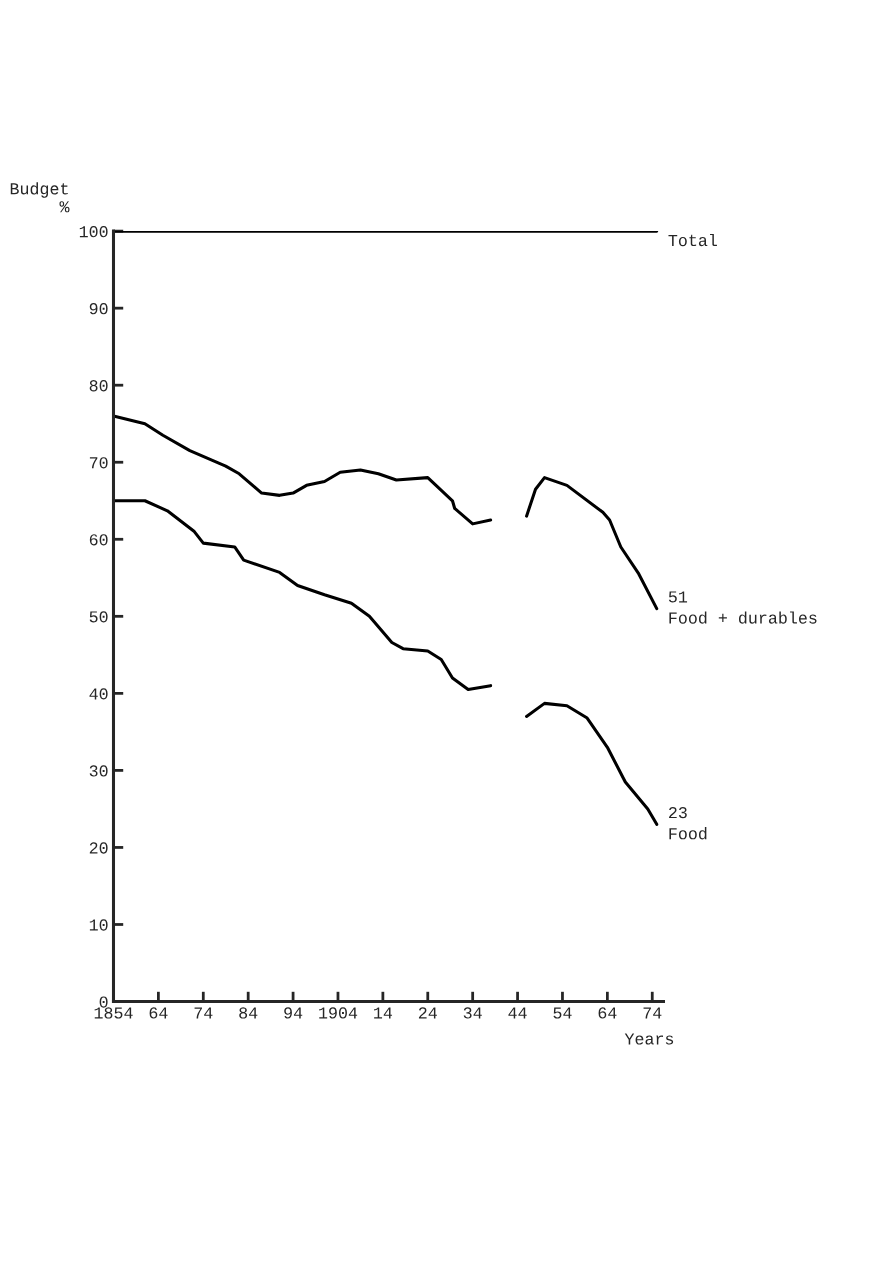  Describe the element at coordinates (98, 386) in the screenshot. I see `y-tick-label: 80` at that location.